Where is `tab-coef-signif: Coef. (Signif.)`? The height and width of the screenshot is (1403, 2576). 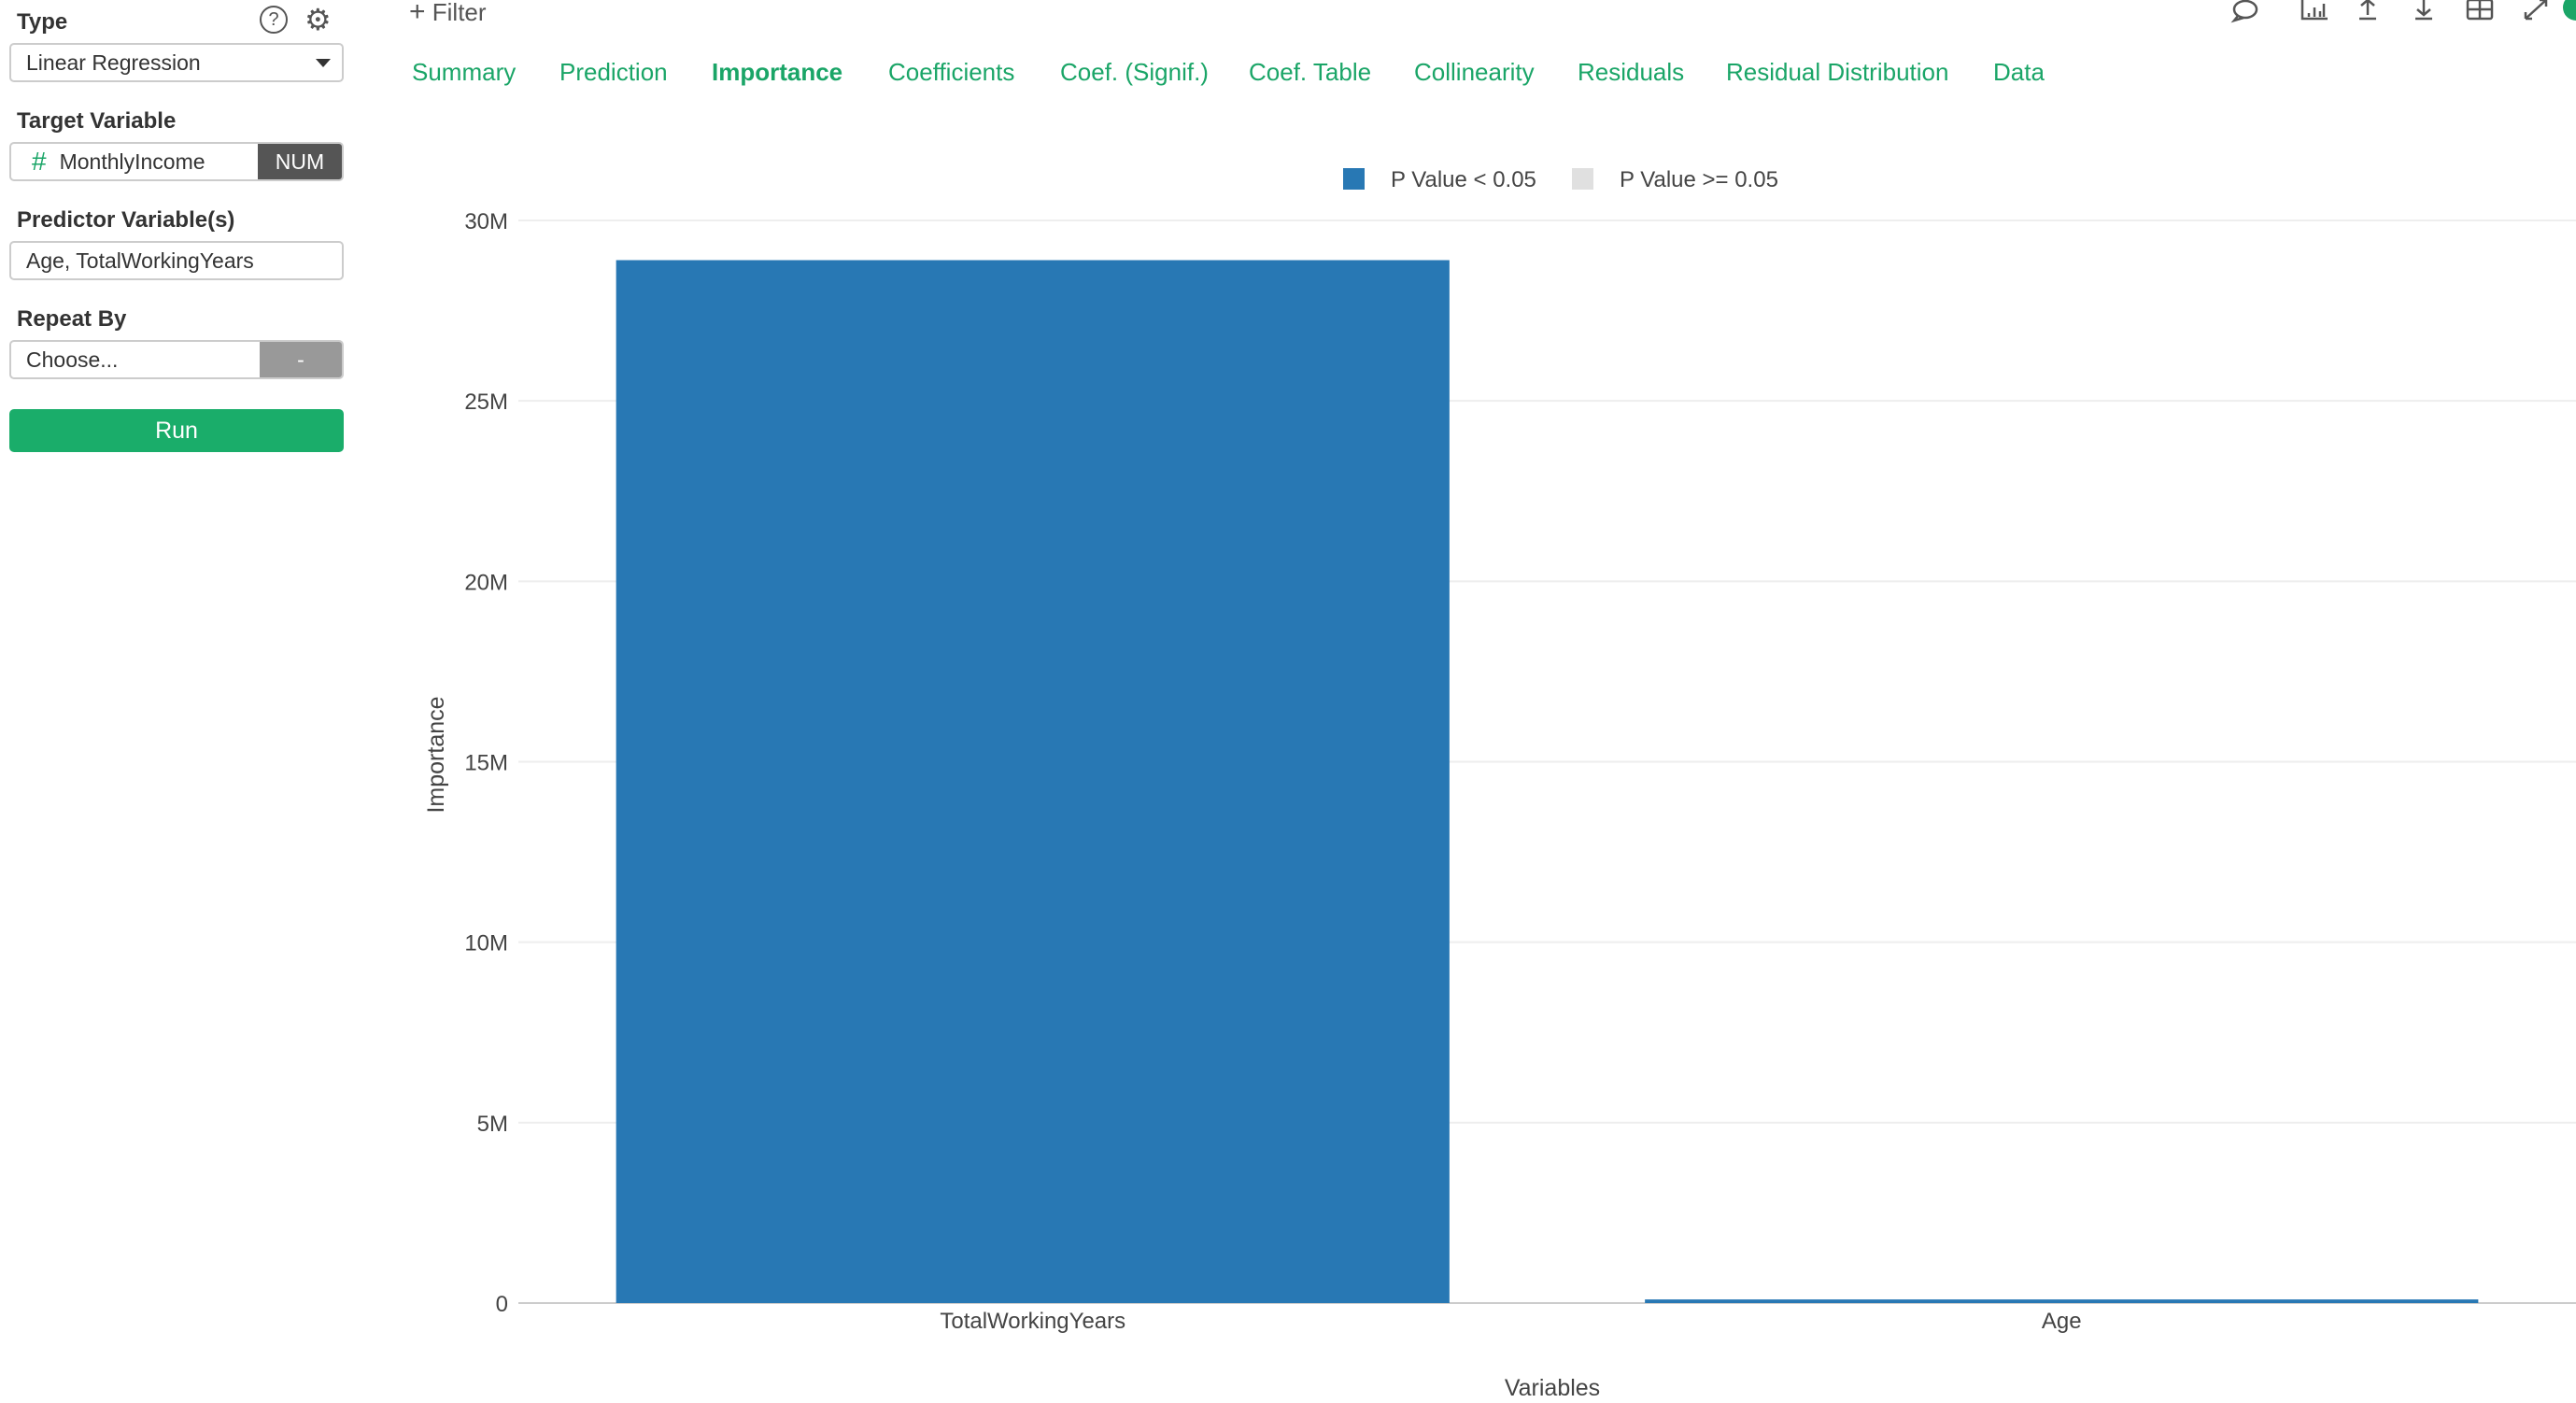 tab-coef-signif: Coef. (Signif.) is located at coordinates (1134, 72).